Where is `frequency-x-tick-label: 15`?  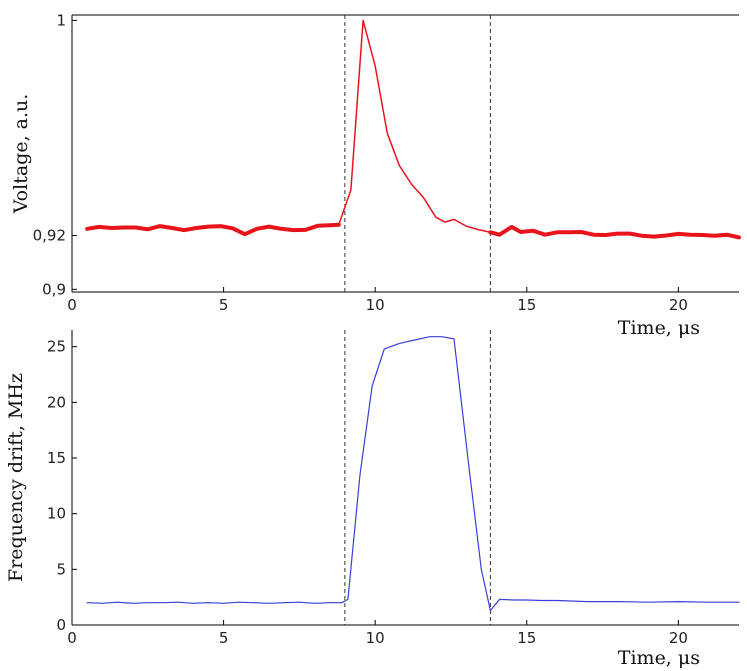 frequency-x-tick-label: 15 is located at coordinates (526, 638).